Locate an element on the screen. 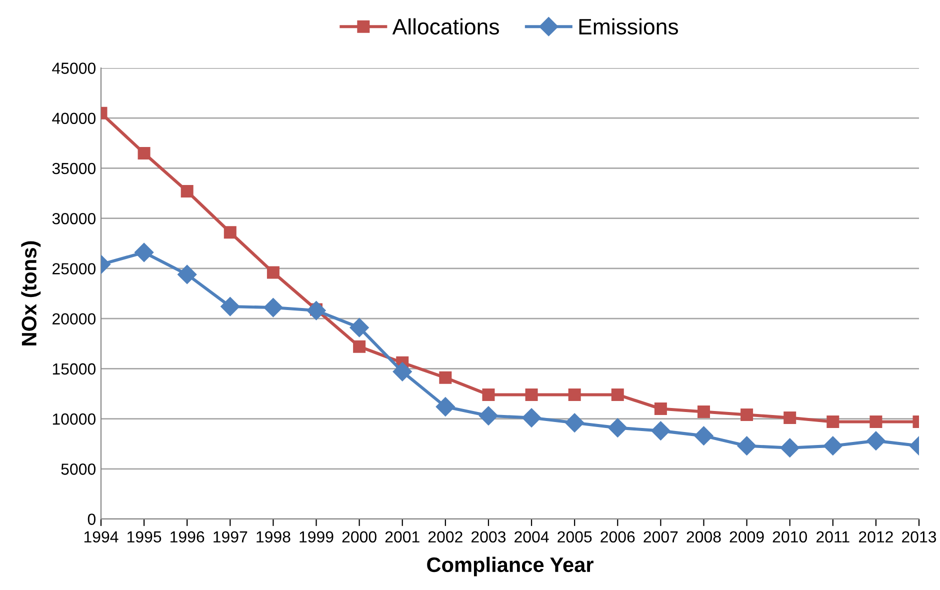  x-tick-label: 1996 is located at coordinates (187, 537).